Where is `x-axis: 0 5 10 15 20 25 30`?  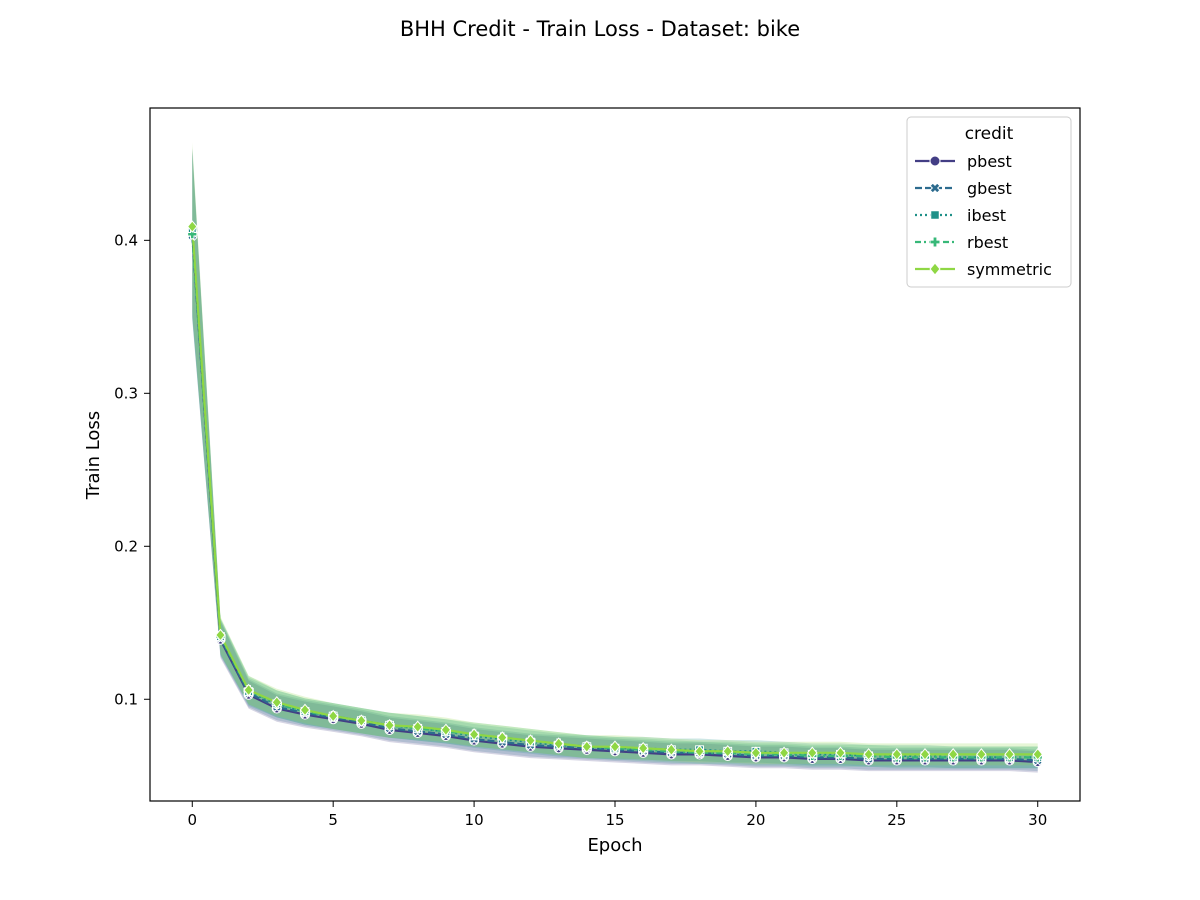 x-axis: 0 5 10 15 20 25 30 is located at coordinates (617, 815).